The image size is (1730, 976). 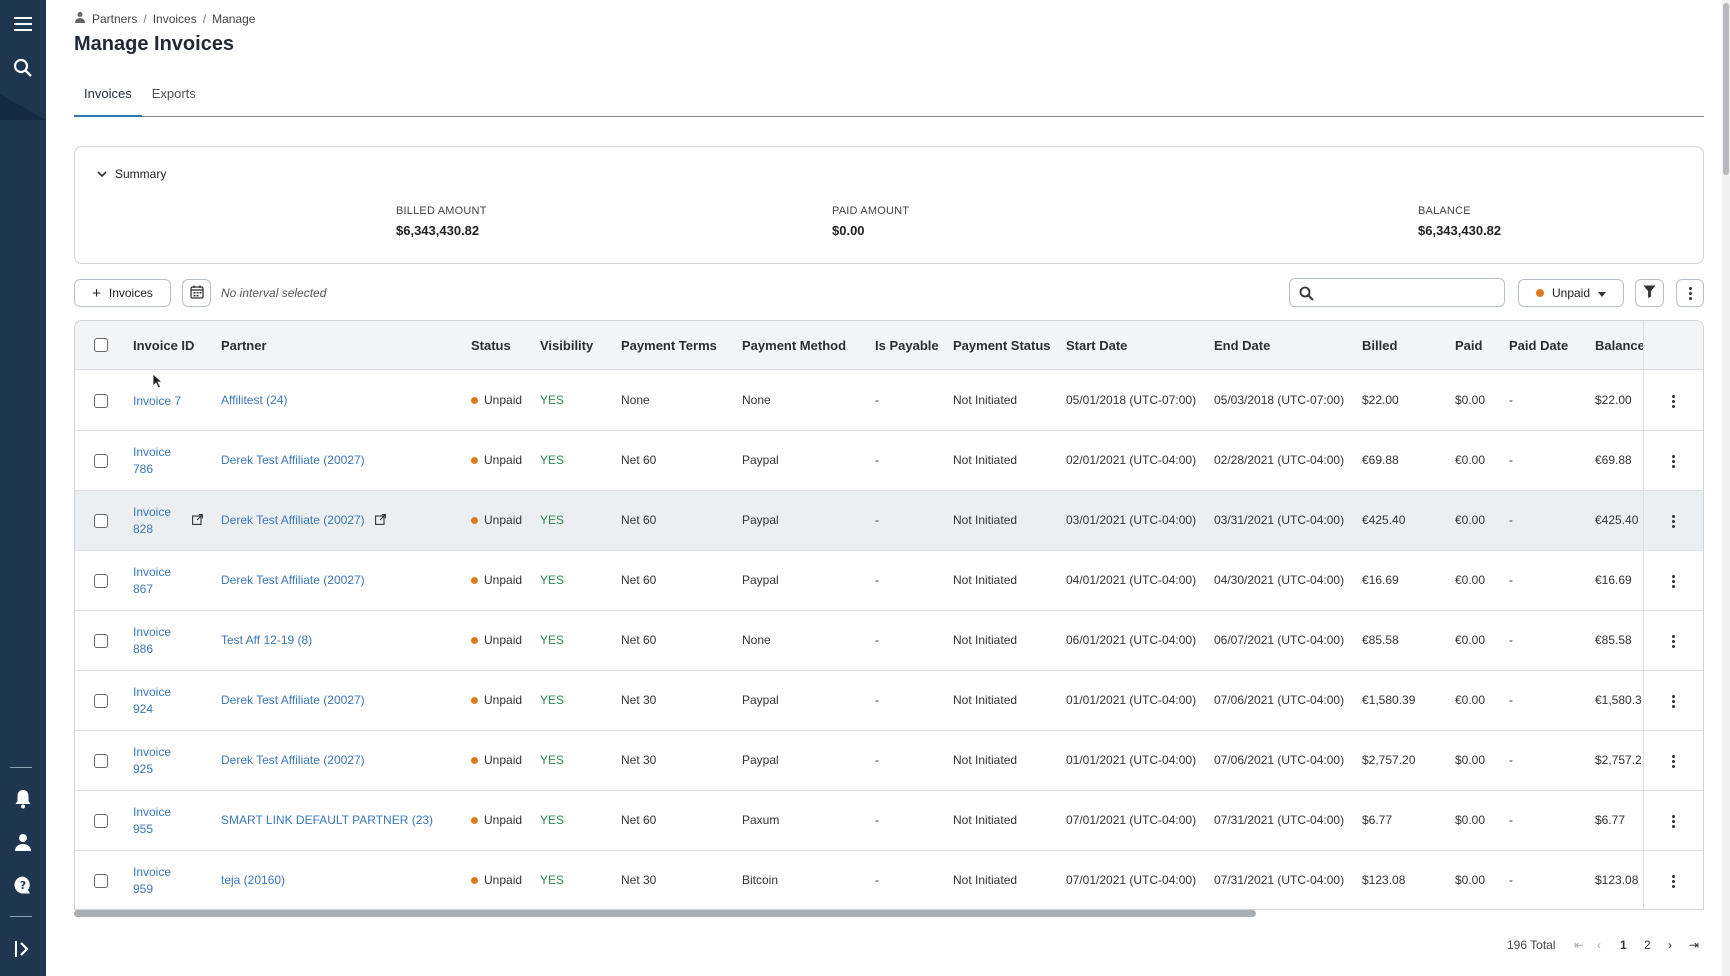 What do you see at coordinates (152, 761) in the screenshot?
I see `invoice-id-link: Invoice 925` at bounding box center [152, 761].